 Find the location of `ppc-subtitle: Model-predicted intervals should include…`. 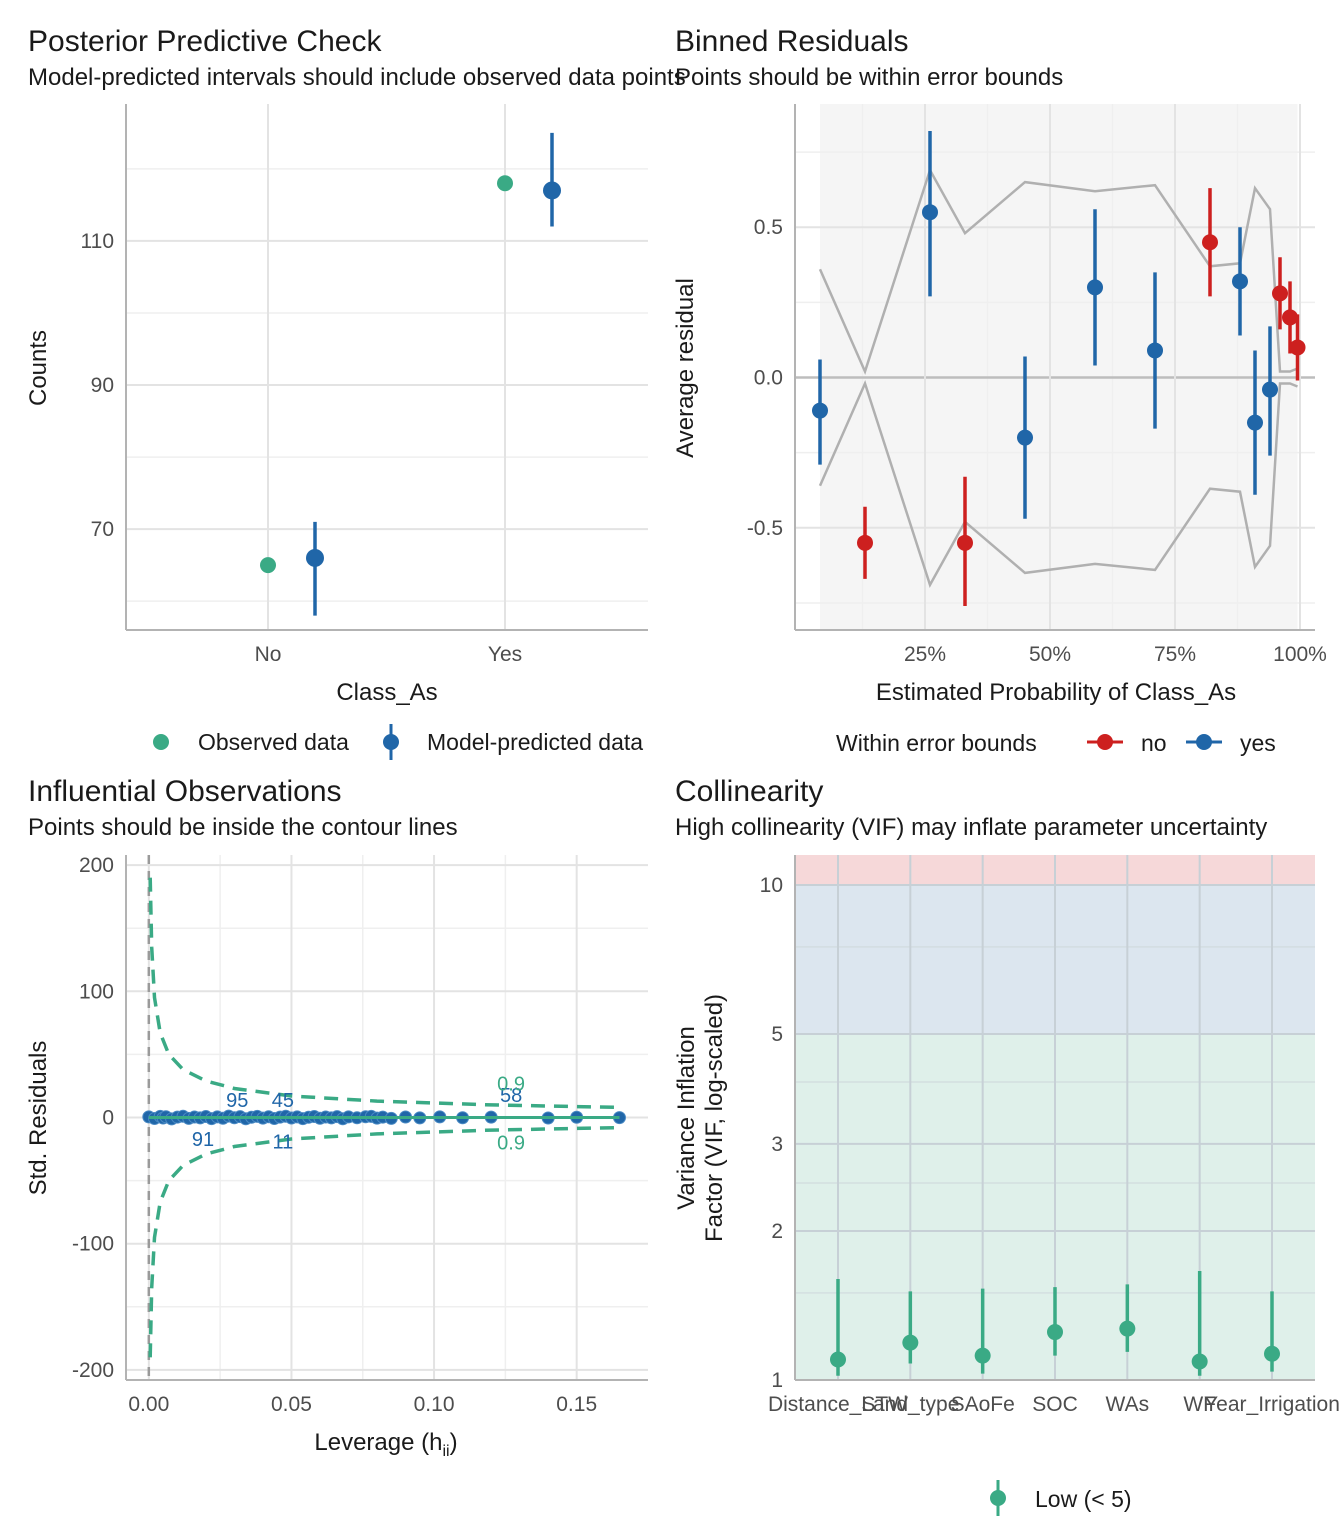

ppc-subtitle: Model-predicted intervals should include… is located at coordinates (357, 77).